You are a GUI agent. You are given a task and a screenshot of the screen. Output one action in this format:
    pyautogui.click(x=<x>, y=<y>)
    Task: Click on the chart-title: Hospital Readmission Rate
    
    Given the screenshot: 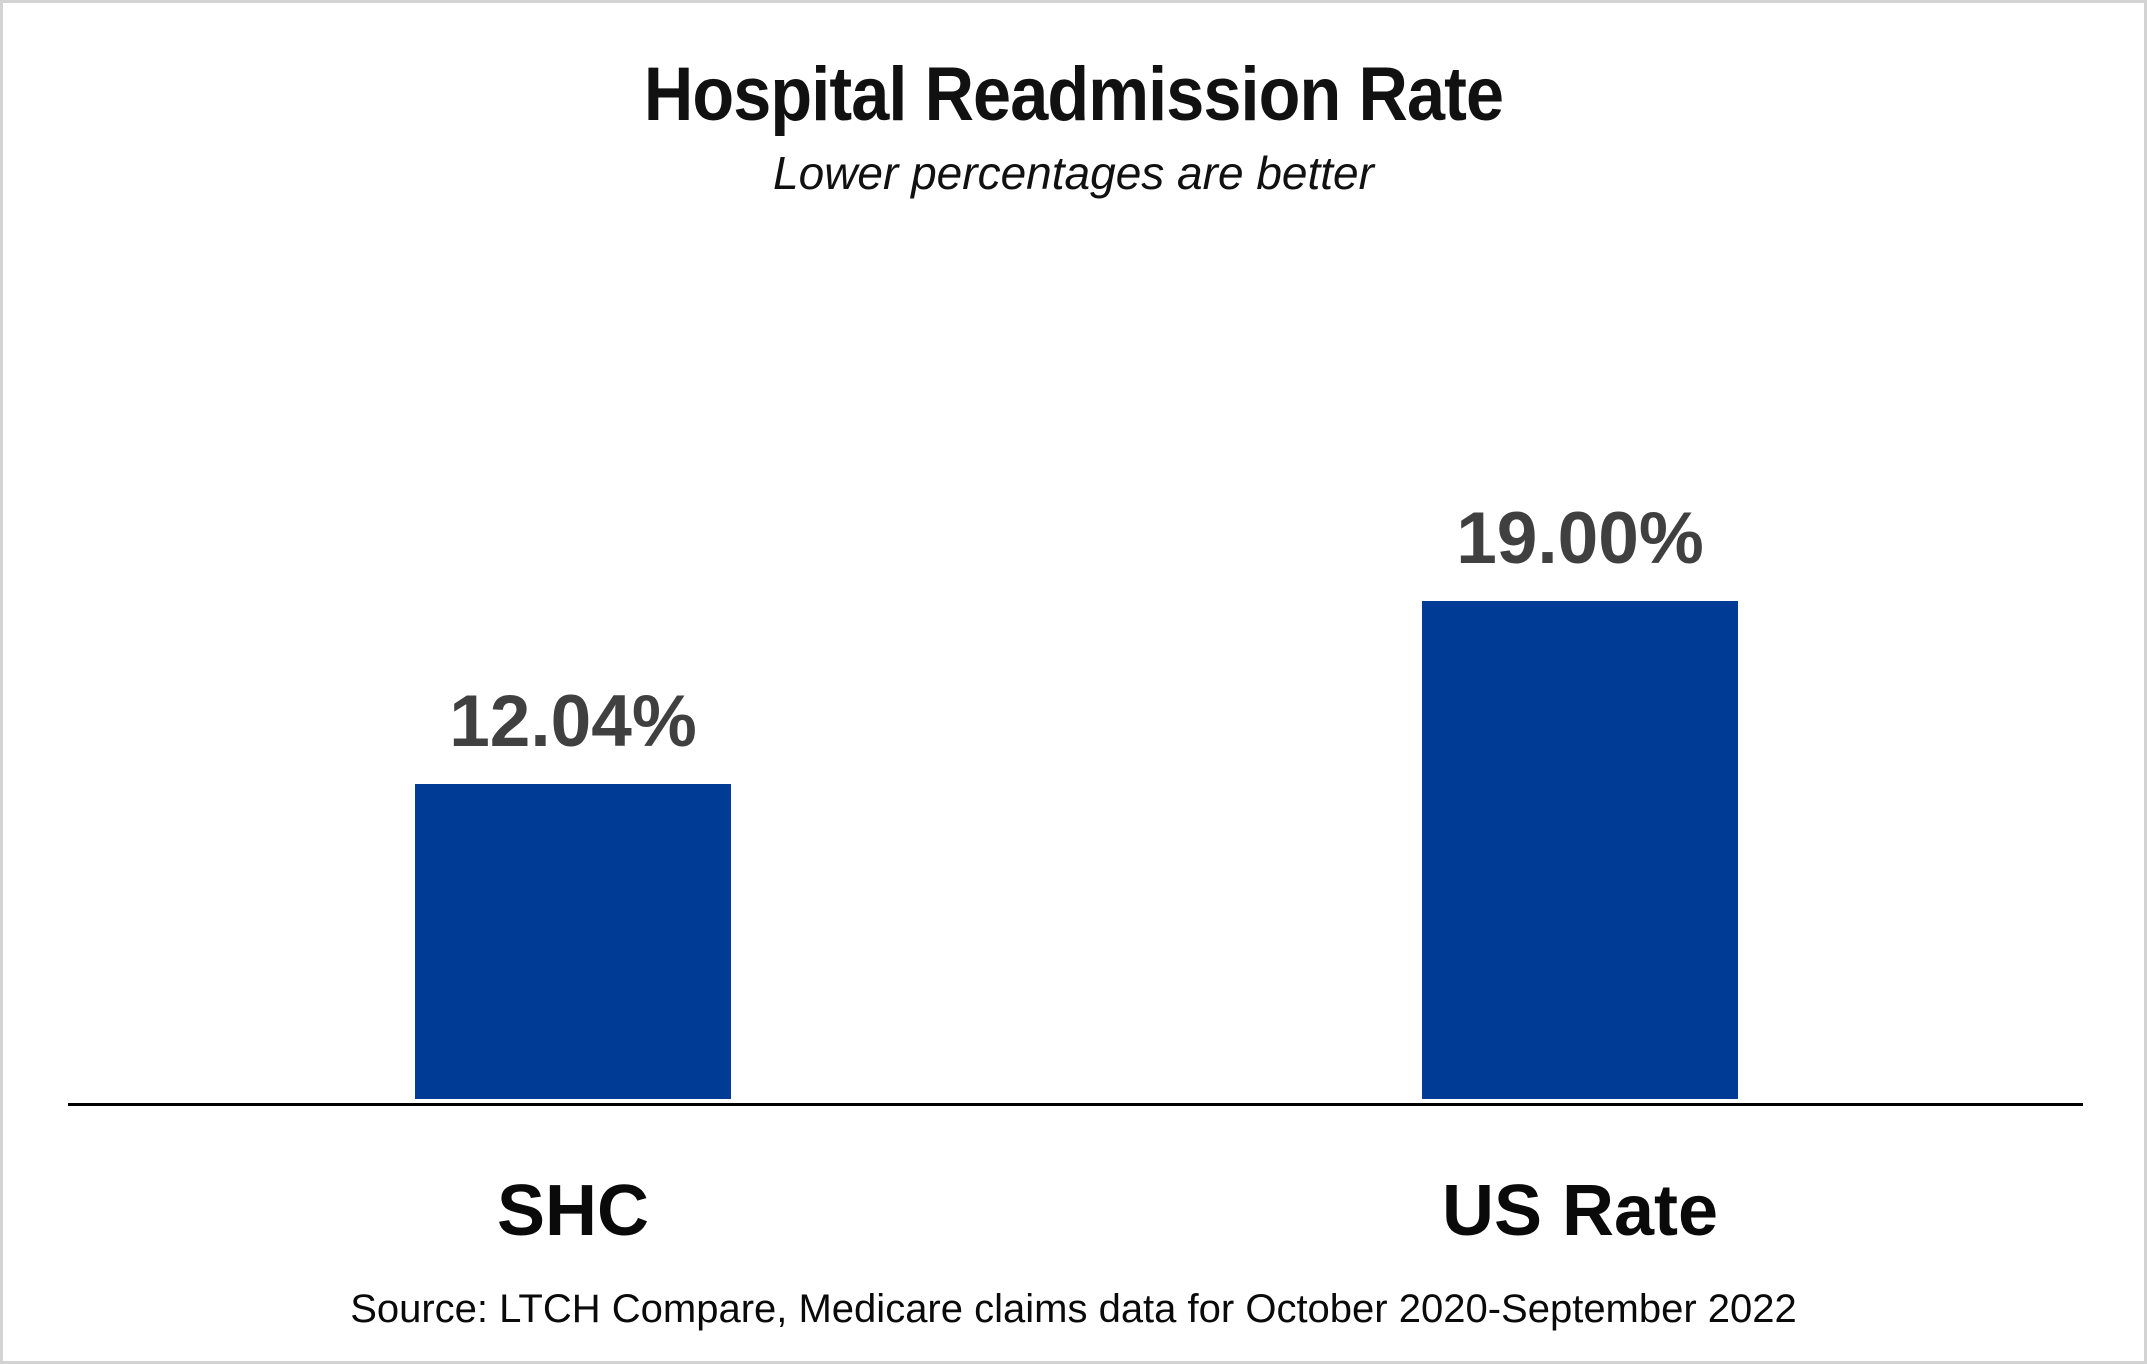 What is the action you would take?
    pyautogui.click(x=1073, y=94)
    